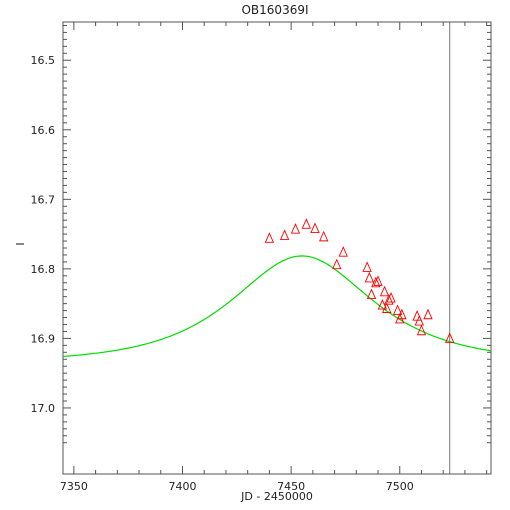  Describe the element at coordinates (182, 486) in the screenshot. I see `x-tick-label: 7400` at that location.